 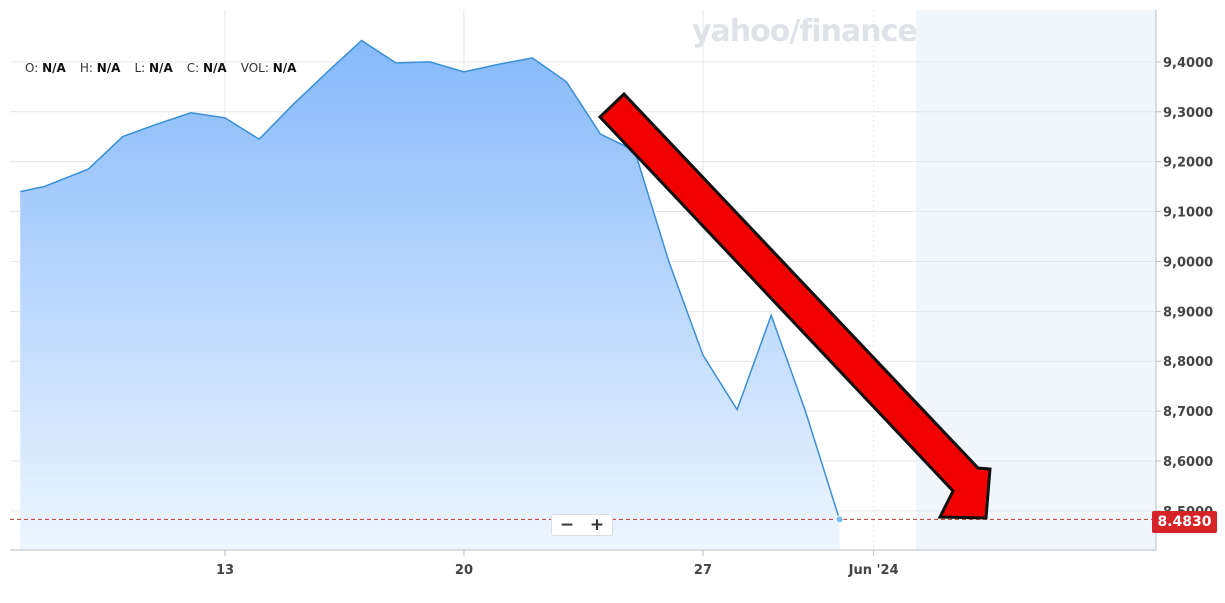 What do you see at coordinates (1188, 113) in the screenshot?
I see `y-tick-label: 9,3000` at bounding box center [1188, 113].